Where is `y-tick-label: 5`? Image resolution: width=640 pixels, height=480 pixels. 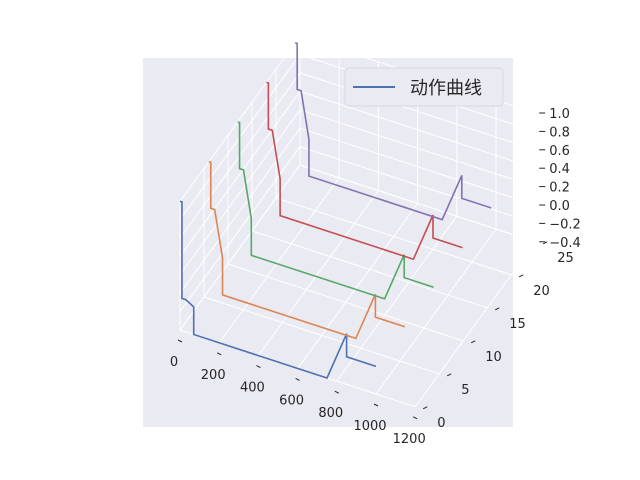 y-tick-label: 5 is located at coordinates (465, 390).